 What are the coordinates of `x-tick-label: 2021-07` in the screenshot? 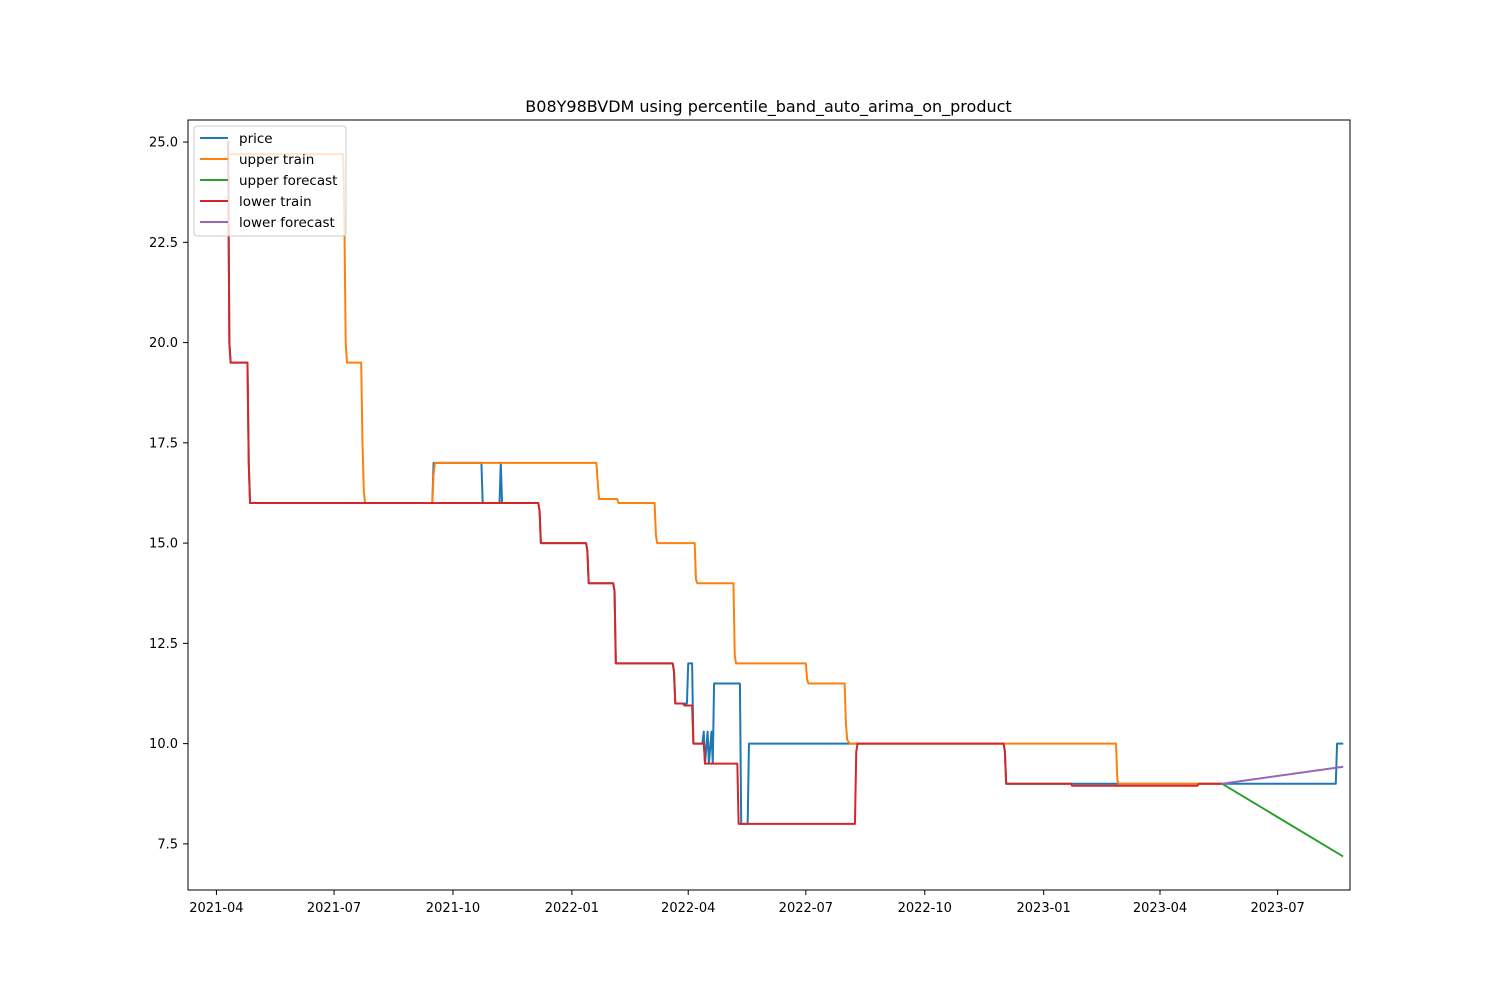 It's located at (334, 908).